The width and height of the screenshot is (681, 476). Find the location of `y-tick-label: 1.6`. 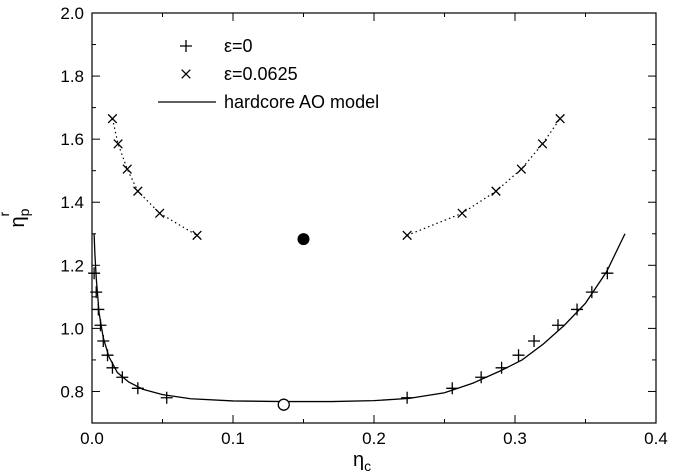

y-tick-label: 1.6 is located at coordinates (72, 139).